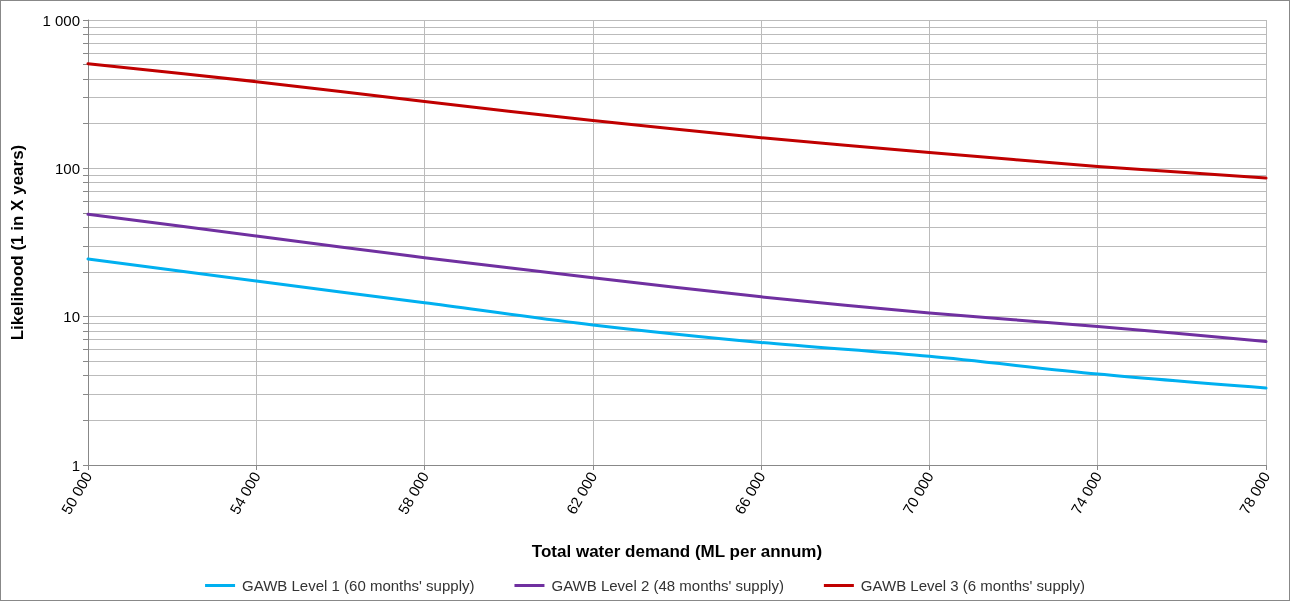 The image size is (1290, 601). I want to click on y-tick-label: 10, so click(71, 317).